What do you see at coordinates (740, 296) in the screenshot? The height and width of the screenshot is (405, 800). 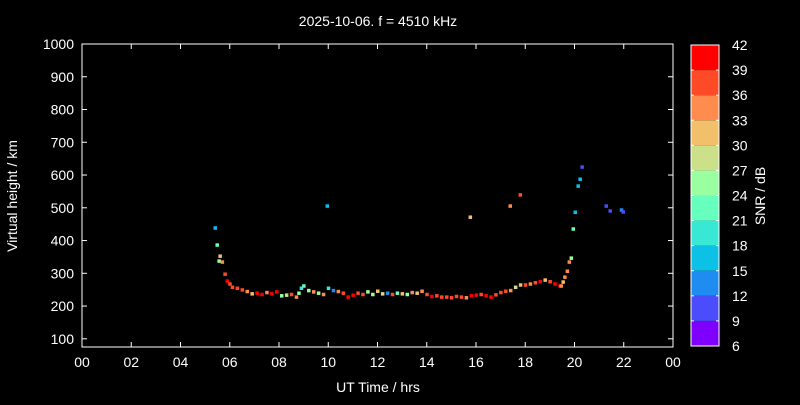 I see `colorbar-tick-label: 12` at bounding box center [740, 296].